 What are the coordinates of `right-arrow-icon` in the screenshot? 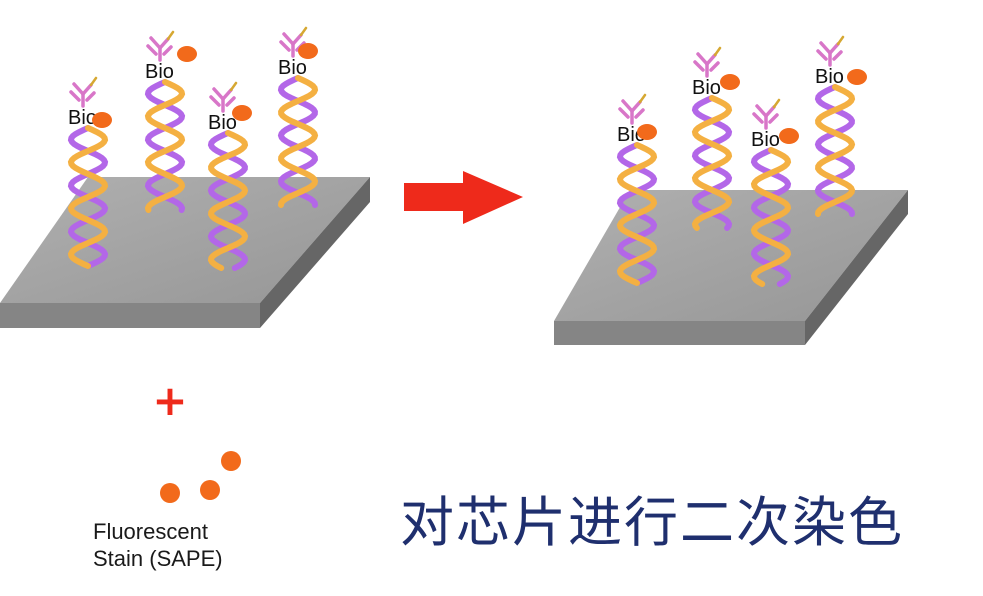 It's located at (463, 197).